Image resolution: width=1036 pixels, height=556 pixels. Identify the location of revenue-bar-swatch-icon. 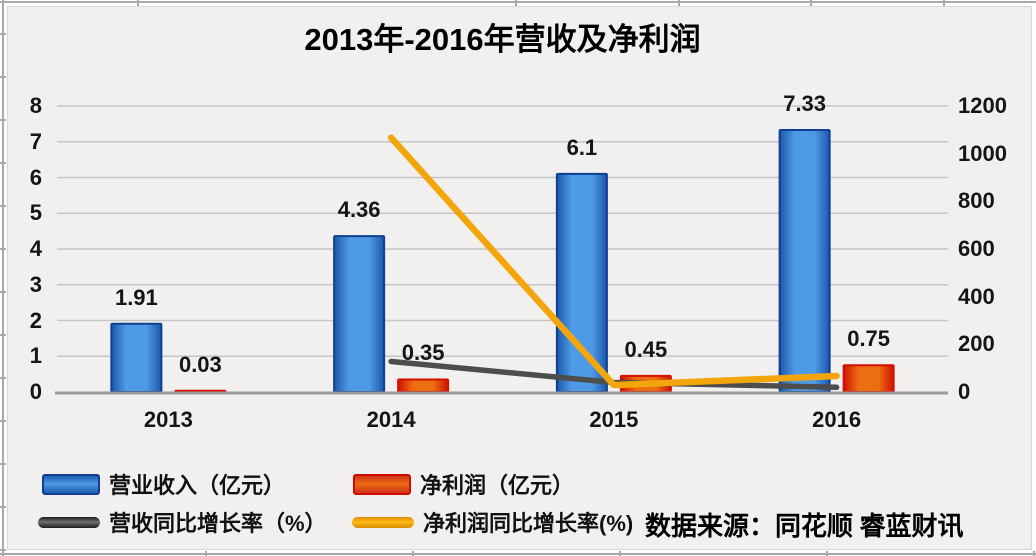
(71, 484).